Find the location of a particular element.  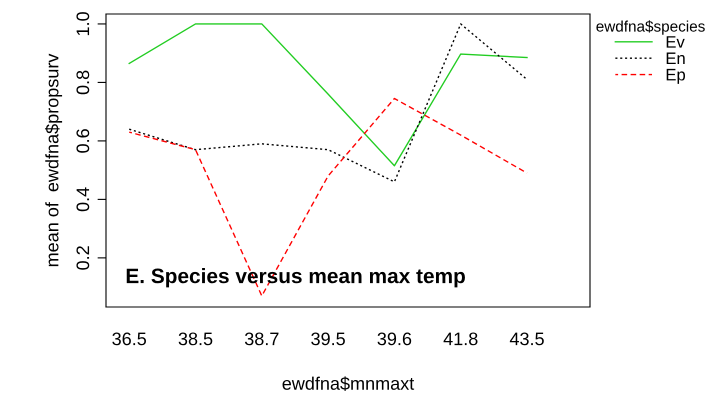

legend-label: Ev is located at coordinates (675, 42).